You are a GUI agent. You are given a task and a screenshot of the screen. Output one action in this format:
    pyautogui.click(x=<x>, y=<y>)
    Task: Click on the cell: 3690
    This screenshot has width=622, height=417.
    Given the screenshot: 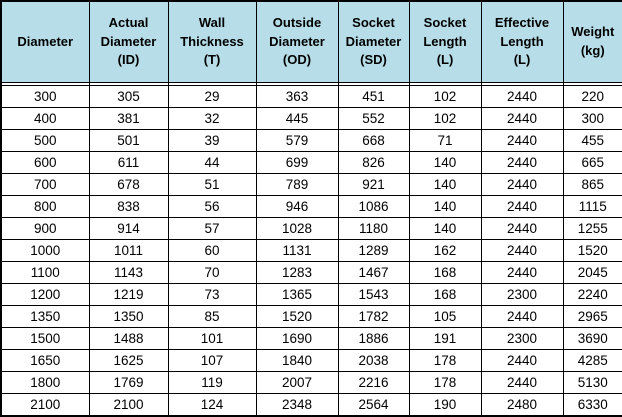 What is the action you would take?
    pyautogui.click(x=592, y=338)
    